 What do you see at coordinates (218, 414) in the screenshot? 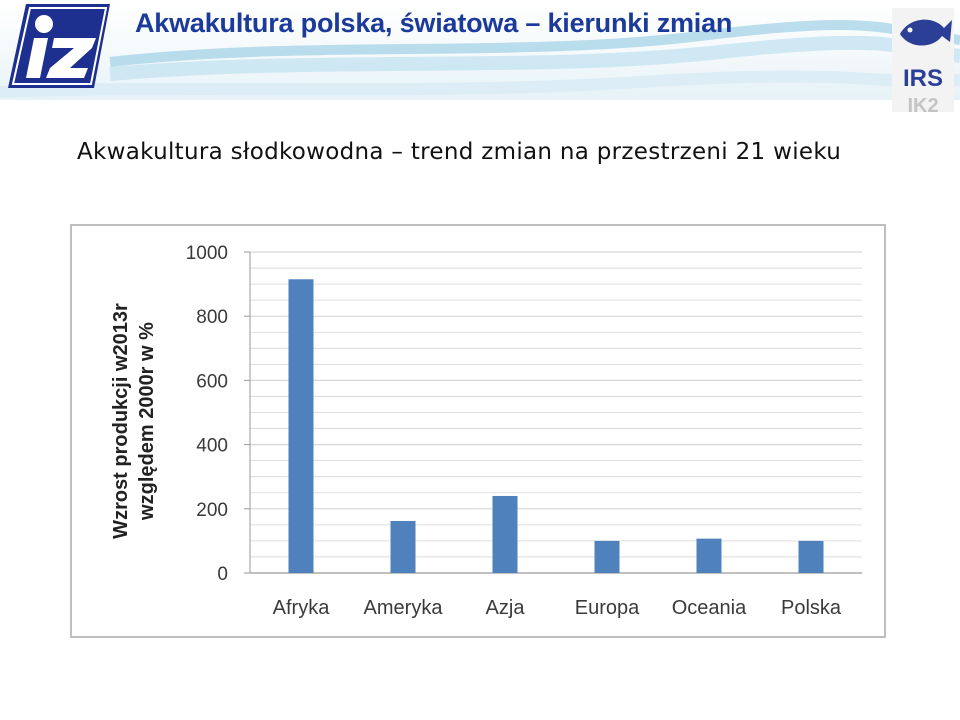
I see `y-axis-ticks: 0 200 400 600 800 1000` at bounding box center [218, 414].